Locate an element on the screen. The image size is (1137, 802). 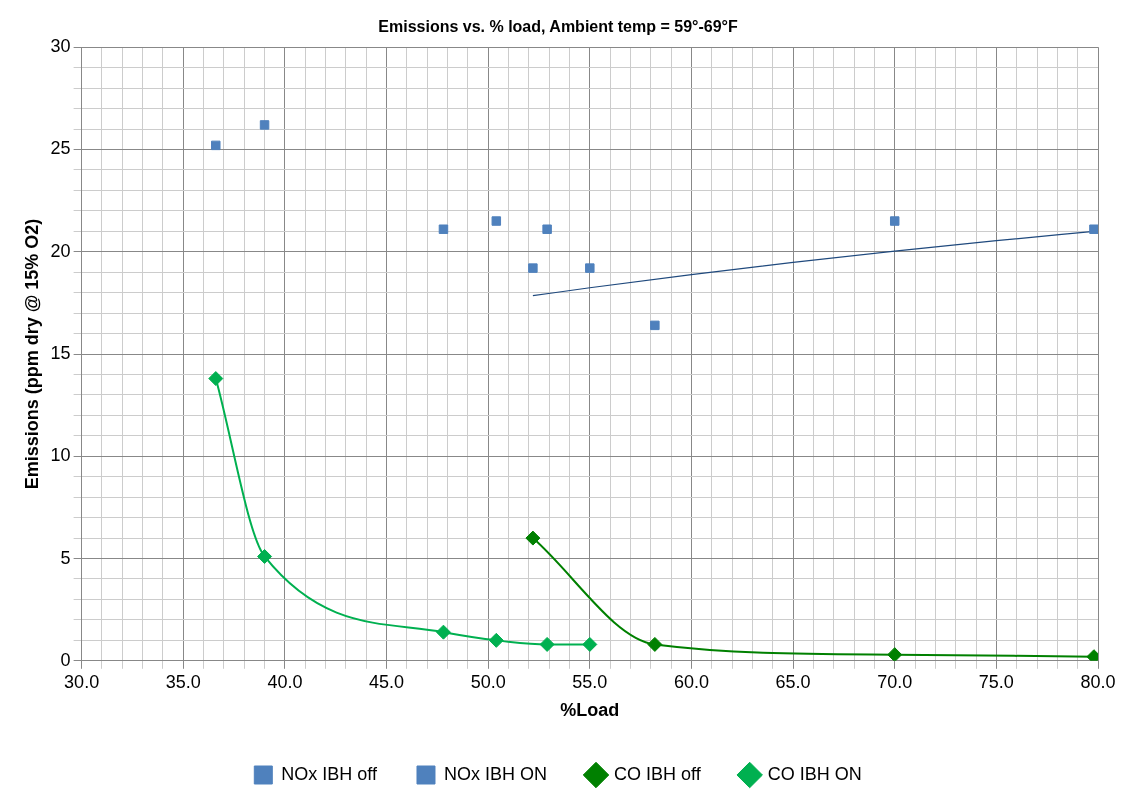
x-tick-label: 50.0 is located at coordinates (488, 681).